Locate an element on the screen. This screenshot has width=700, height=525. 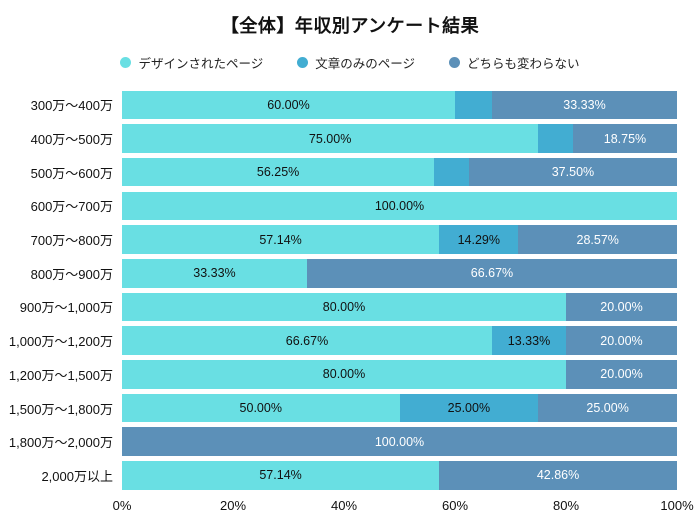
chart-row: 700万〜800万 57.14% 14.29% 28.57% is located at coordinates (350, 240).